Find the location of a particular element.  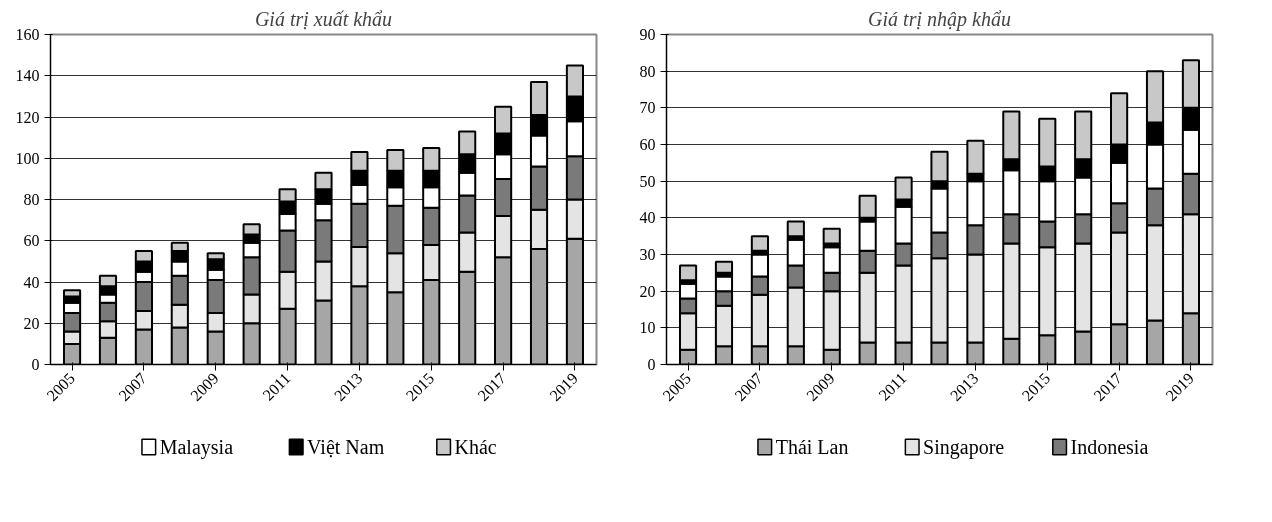

y-tick-label: 70 is located at coordinates (647, 108).